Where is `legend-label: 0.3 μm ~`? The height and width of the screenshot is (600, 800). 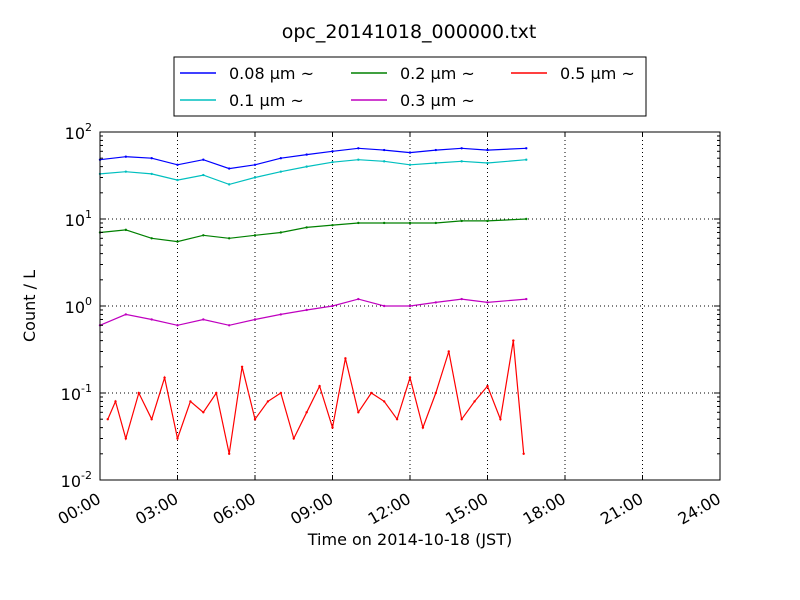
legend-label: 0.3 μm ~ is located at coordinates (437, 100).